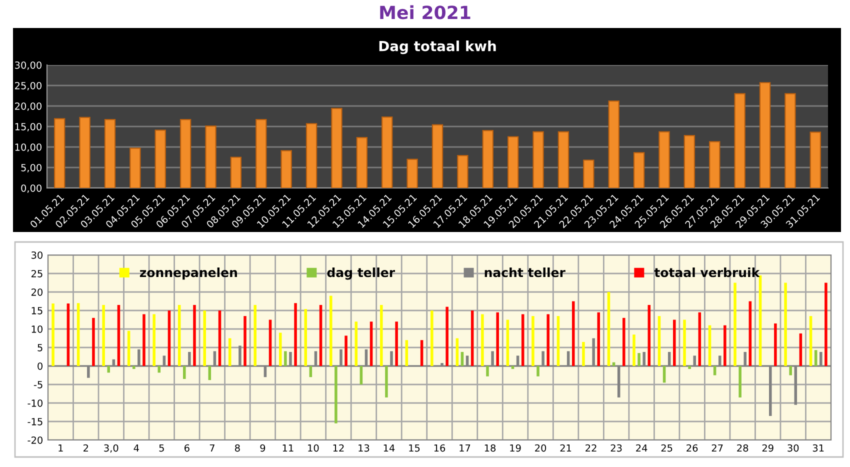  Describe the element at coordinates (136, 448) in the screenshot. I see `x-tick-label: 4` at that location.